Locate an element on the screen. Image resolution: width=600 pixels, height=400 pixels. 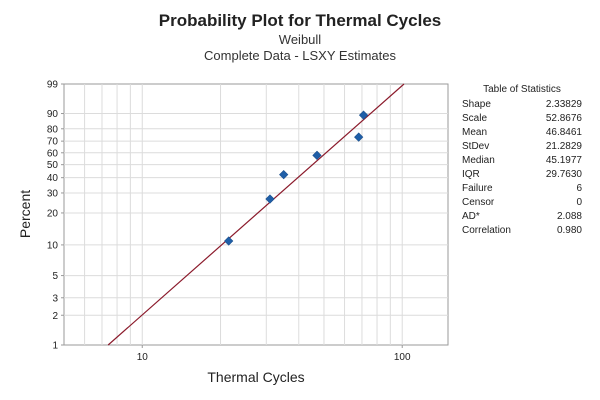
stat-row-correlation: Correlation 0.980 is located at coordinates (522, 231).